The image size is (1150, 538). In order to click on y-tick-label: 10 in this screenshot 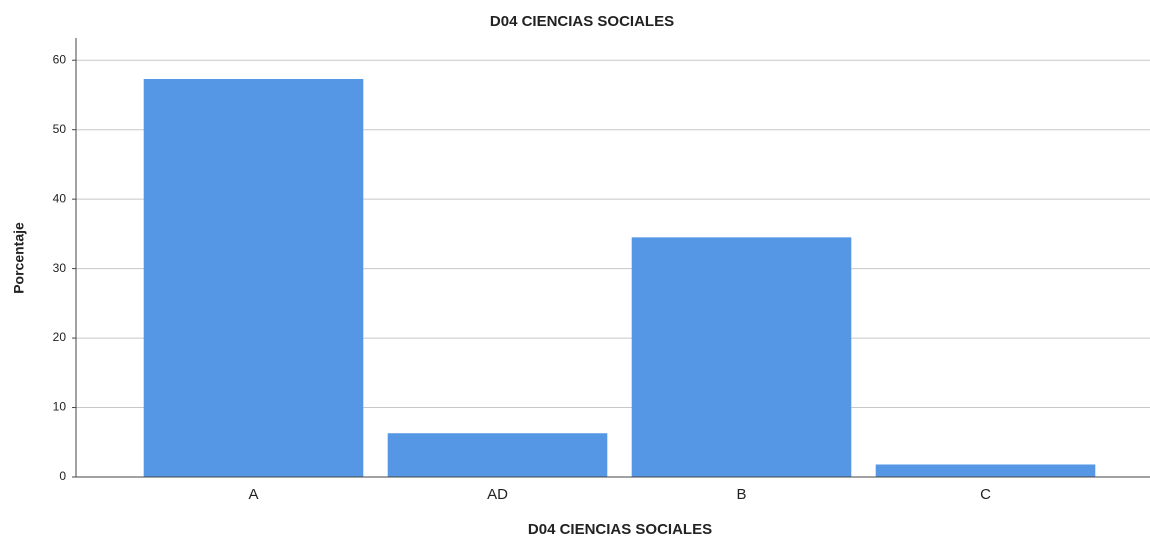, I will do `click(60, 407)`.